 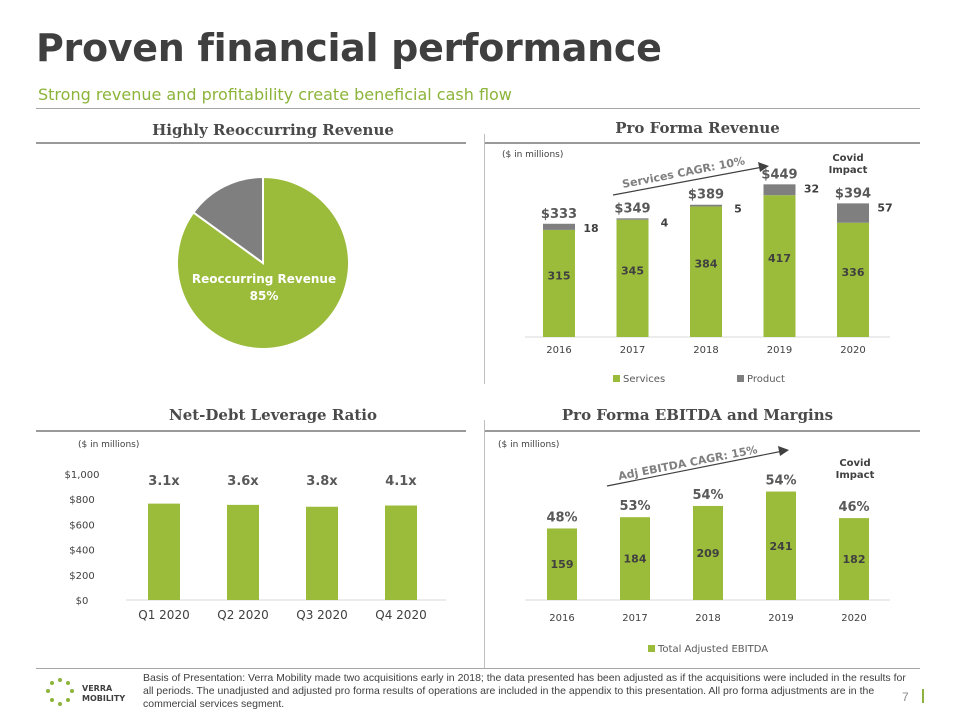 What do you see at coordinates (705, 350) in the screenshot?
I see `revenue-x-tick: 2018` at bounding box center [705, 350].